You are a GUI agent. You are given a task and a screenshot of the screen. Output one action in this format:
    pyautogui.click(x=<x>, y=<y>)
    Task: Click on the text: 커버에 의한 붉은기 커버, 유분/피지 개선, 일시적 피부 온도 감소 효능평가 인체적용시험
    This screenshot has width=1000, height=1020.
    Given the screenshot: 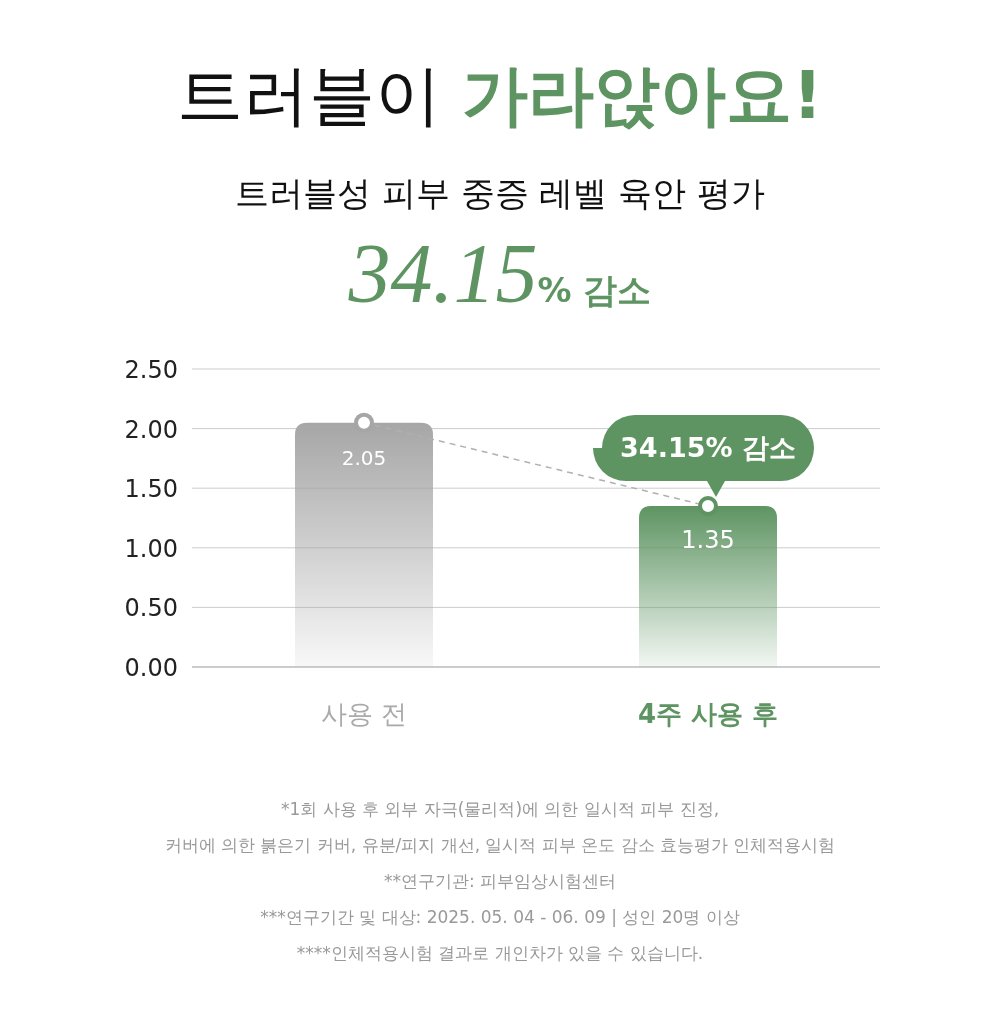 What is the action you would take?
    pyautogui.click(x=500, y=845)
    